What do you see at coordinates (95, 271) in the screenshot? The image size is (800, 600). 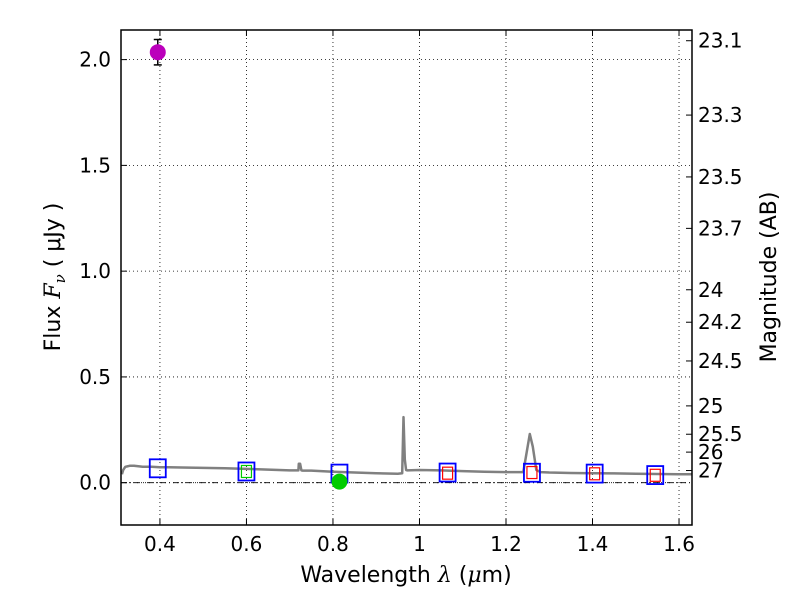 I see `y-tick-label: 1.0` at bounding box center [95, 271].